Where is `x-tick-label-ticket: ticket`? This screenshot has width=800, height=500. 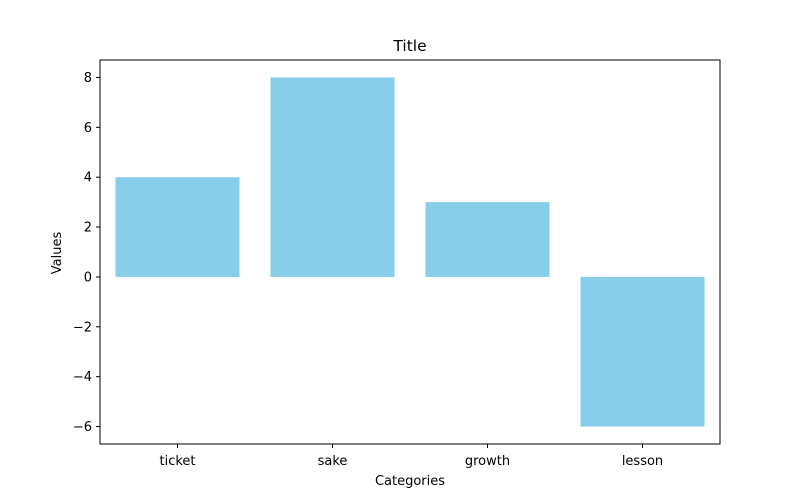 x-tick-label-ticket: ticket is located at coordinates (177, 461).